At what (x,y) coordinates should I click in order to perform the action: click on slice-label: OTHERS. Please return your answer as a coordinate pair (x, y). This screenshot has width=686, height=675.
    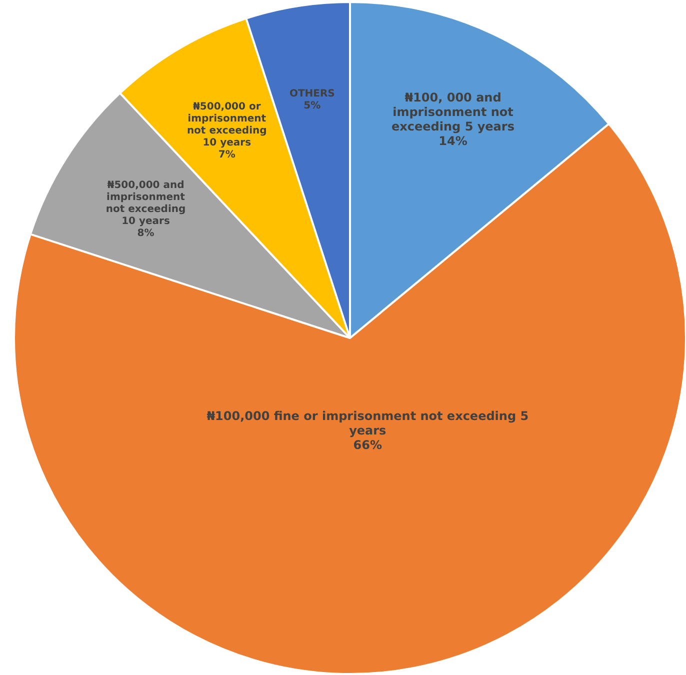
    Looking at the image, I should click on (312, 94).